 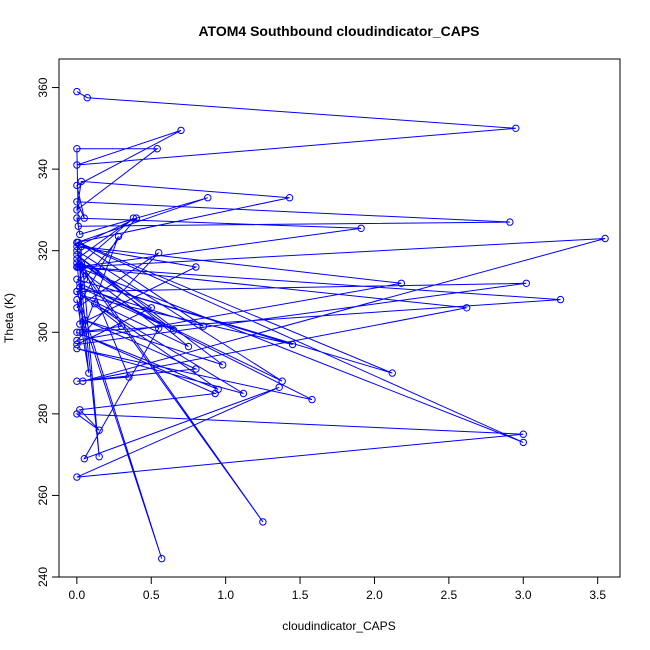 What do you see at coordinates (43, 250) in the screenshot?
I see `y-tick-label: 320` at bounding box center [43, 250].